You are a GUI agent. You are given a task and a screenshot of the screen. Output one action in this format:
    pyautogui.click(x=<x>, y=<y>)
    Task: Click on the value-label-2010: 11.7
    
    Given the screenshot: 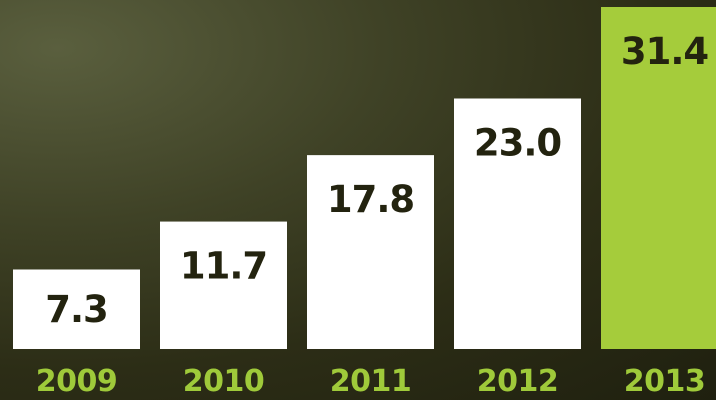 What is the action you would take?
    pyautogui.click(x=223, y=266)
    